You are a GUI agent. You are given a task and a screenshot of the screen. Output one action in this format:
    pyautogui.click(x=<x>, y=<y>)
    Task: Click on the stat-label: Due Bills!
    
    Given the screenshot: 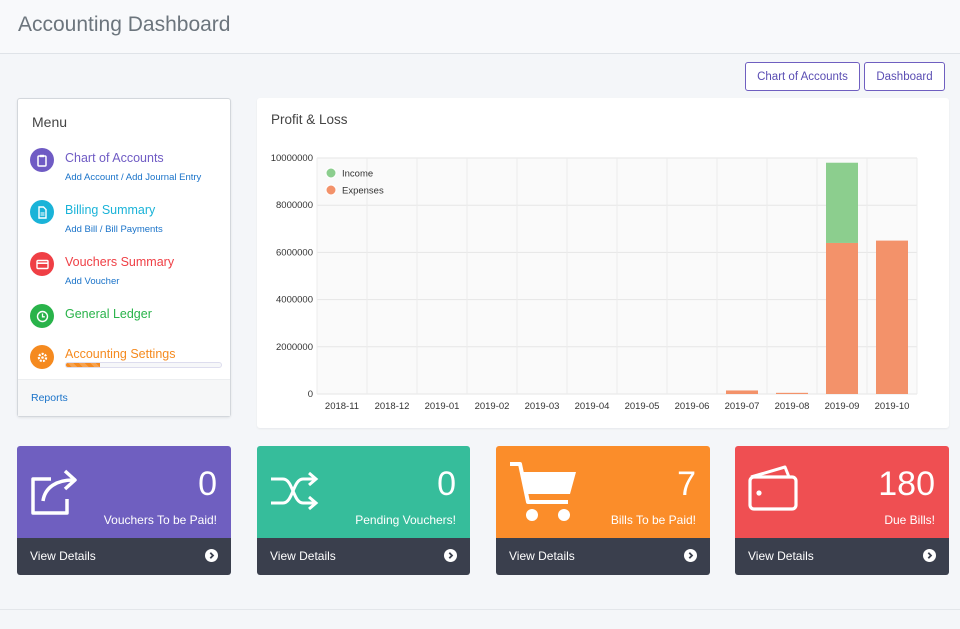 What is the action you would take?
    pyautogui.click(x=909, y=520)
    